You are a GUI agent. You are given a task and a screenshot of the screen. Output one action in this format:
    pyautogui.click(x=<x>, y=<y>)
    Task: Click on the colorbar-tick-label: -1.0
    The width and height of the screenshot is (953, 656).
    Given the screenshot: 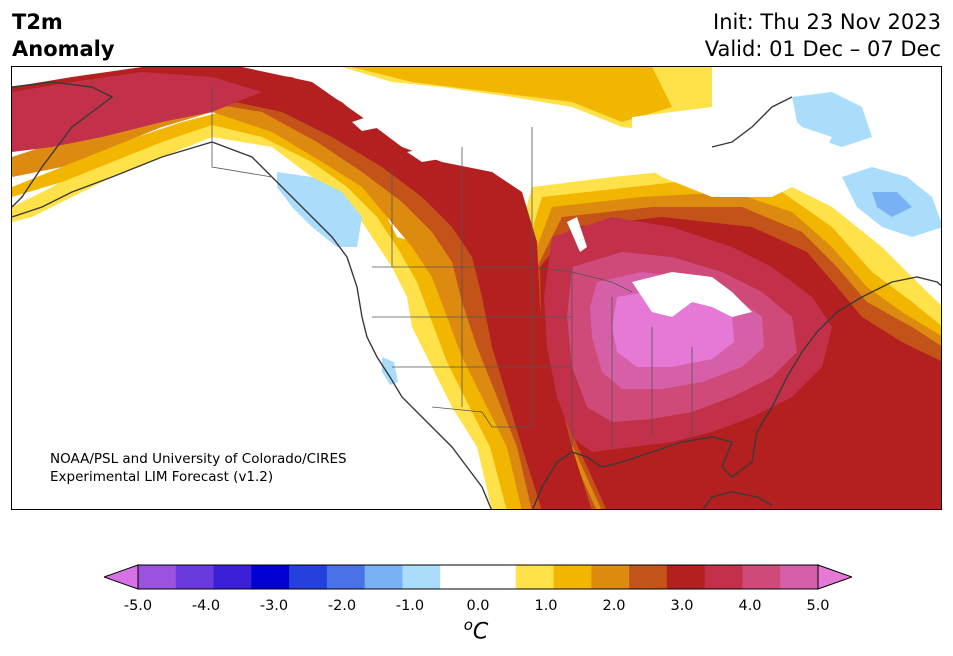 What is the action you would take?
    pyautogui.click(x=410, y=606)
    